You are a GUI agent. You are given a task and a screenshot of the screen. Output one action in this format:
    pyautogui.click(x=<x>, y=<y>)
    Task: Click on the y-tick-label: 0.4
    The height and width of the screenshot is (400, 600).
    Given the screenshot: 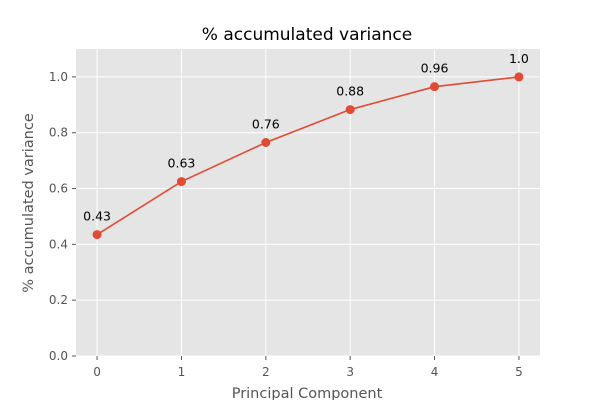 What is the action you would take?
    pyautogui.click(x=58, y=244)
    